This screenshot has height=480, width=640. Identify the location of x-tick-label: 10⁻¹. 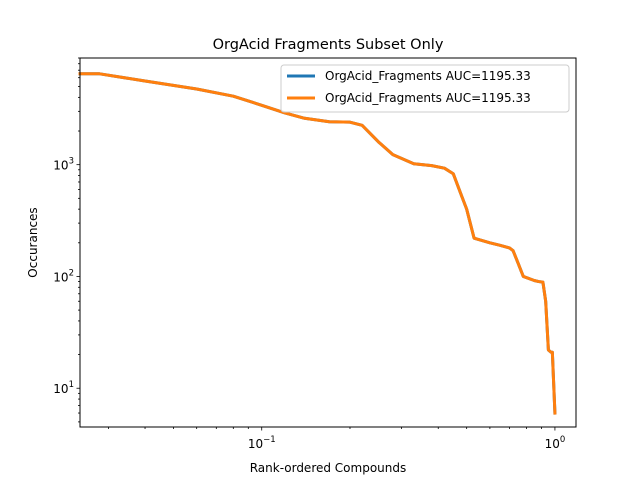
(262, 443).